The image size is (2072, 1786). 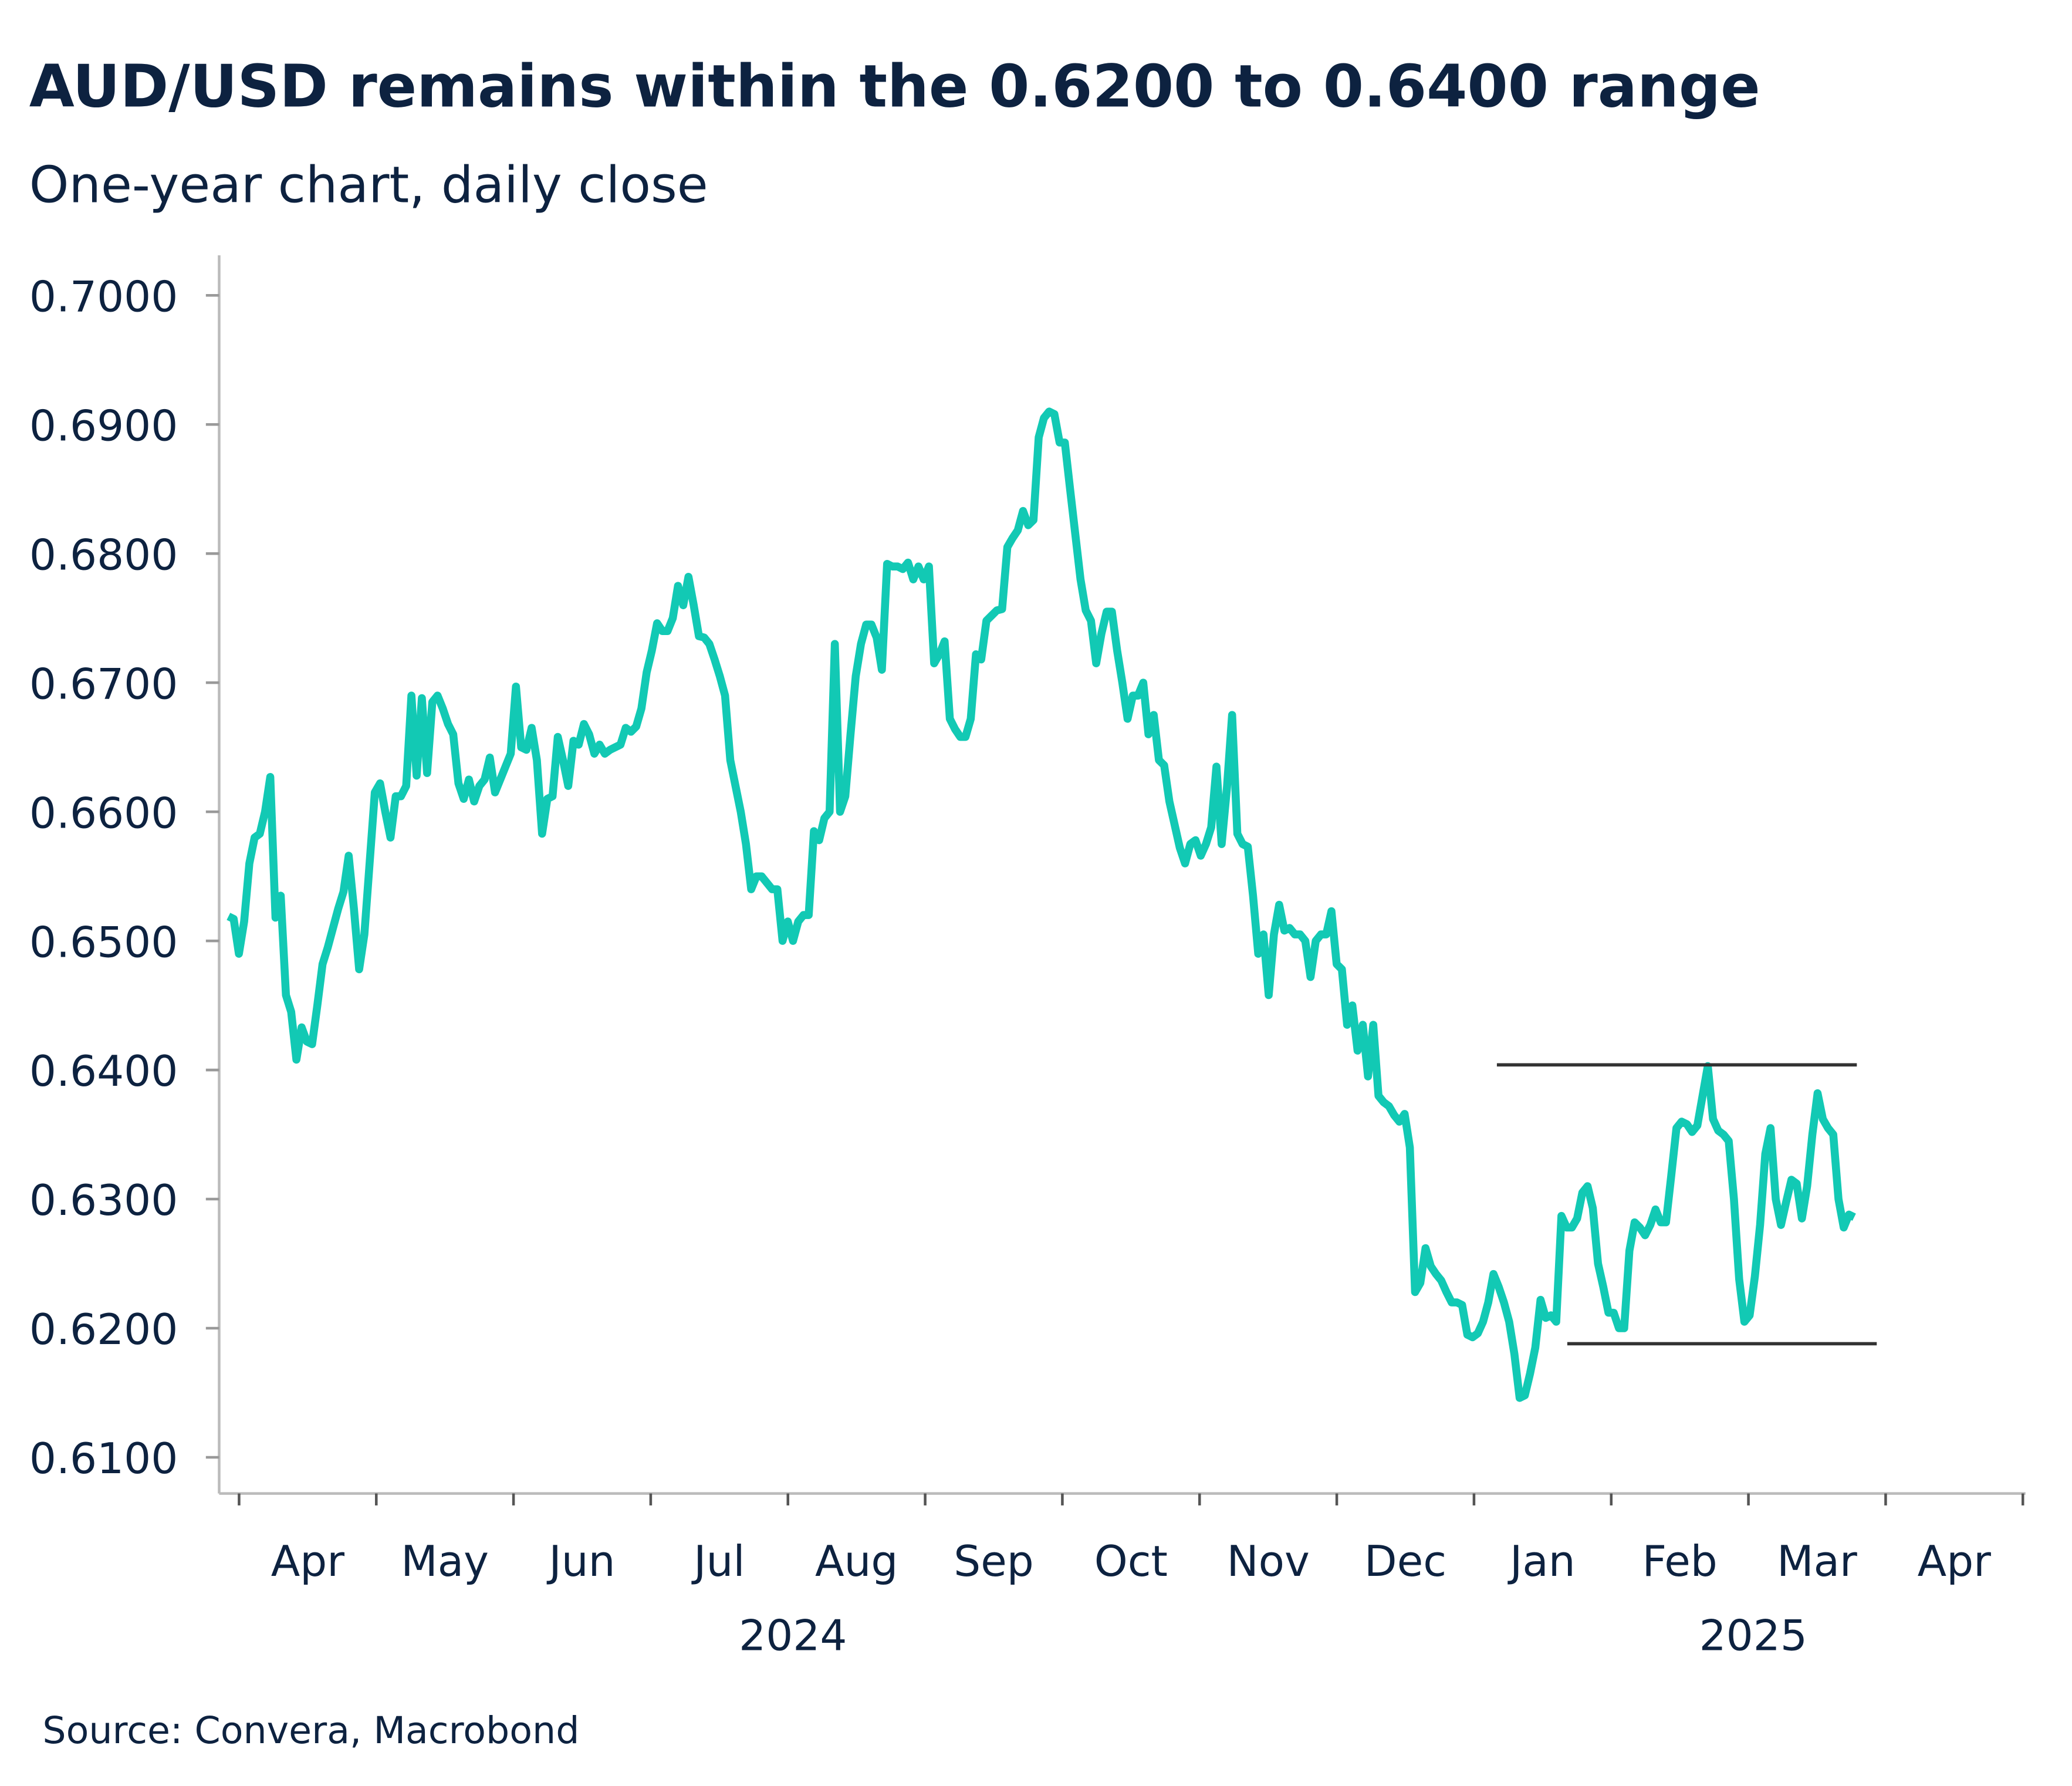 What do you see at coordinates (103, 555) in the screenshot?
I see `y-tick-label: 0.6800` at bounding box center [103, 555].